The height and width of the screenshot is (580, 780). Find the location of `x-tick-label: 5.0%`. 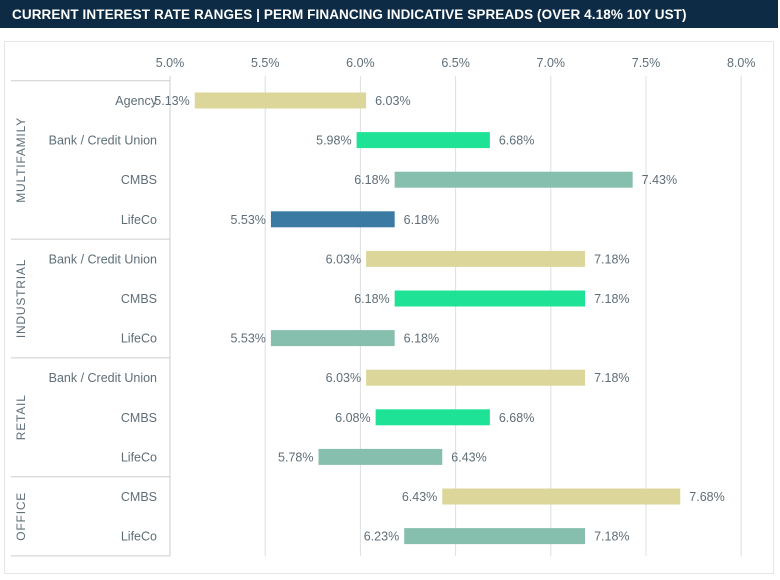

x-tick-label: 5.0% is located at coordinates (170, 63).